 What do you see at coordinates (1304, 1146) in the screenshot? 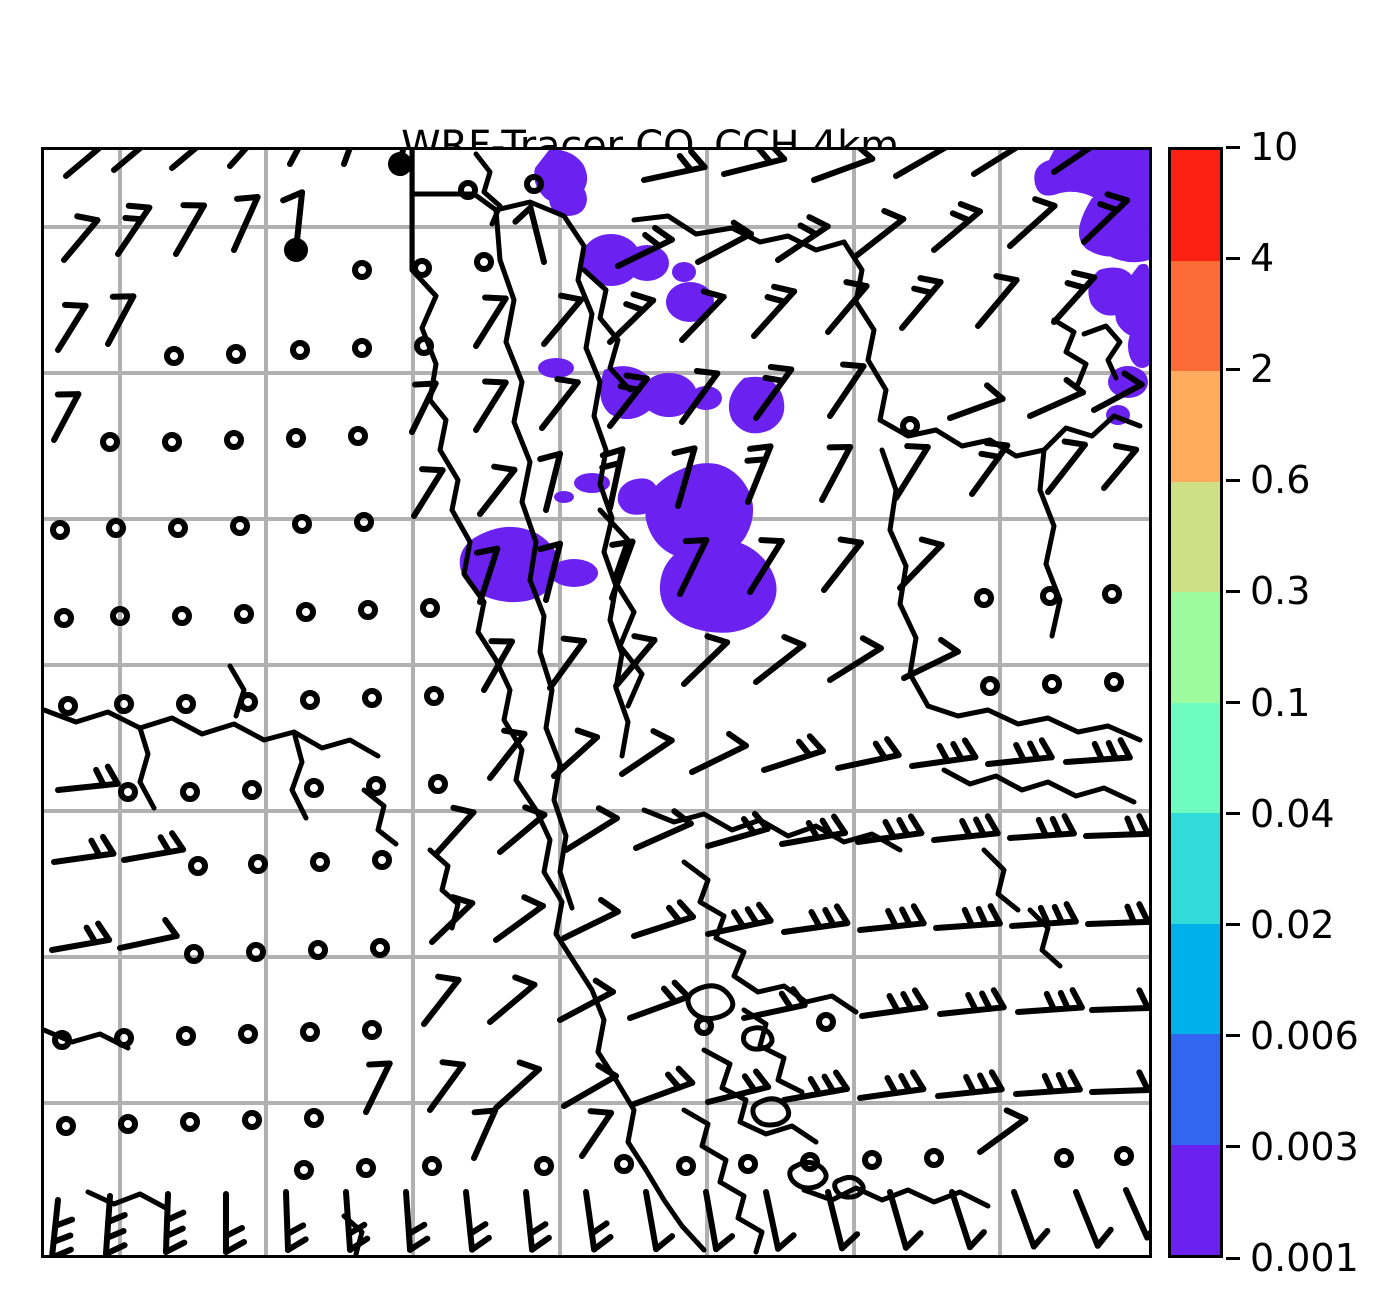
I see `colorbar-tick-label: 0.003` at bounding box center [1304, 1146].